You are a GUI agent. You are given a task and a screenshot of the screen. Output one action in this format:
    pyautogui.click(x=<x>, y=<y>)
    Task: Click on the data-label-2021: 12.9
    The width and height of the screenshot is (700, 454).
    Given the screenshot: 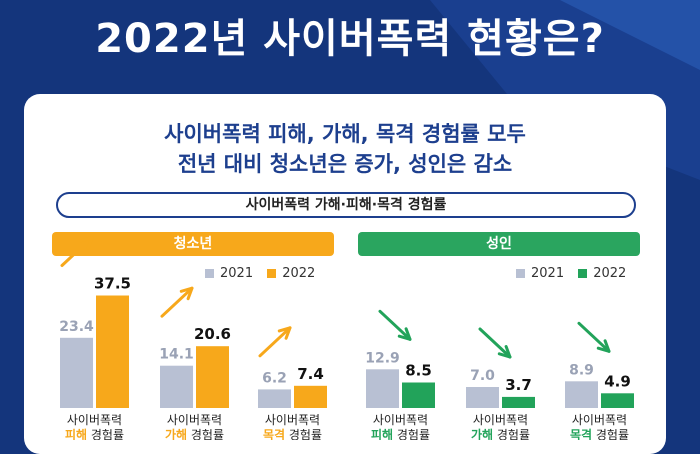 What is the action you would take?
    pyautogui.click(x=382, y=358)
    